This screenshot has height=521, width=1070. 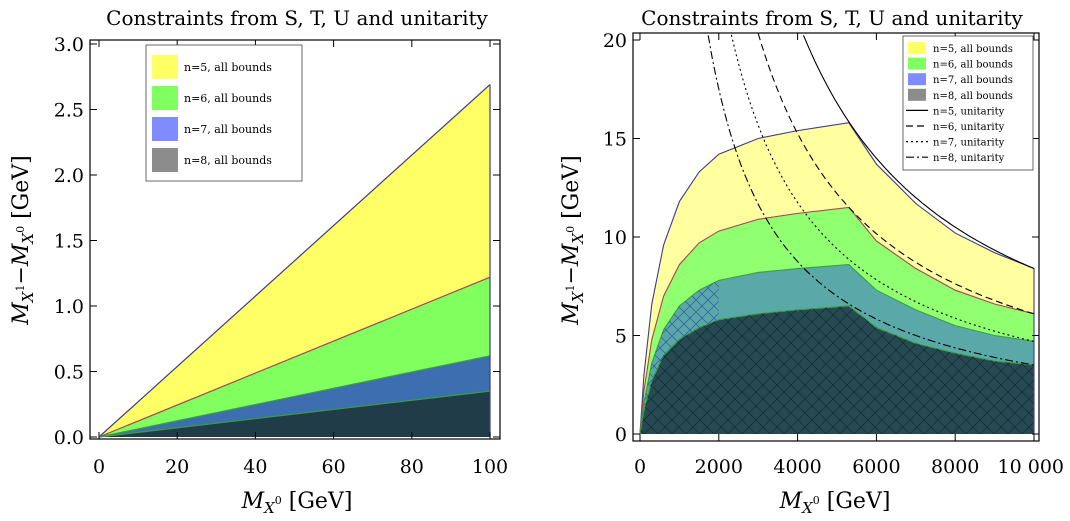 I want to click on left-legend-label: n=5, all bounds, so click(x=228, y=67).